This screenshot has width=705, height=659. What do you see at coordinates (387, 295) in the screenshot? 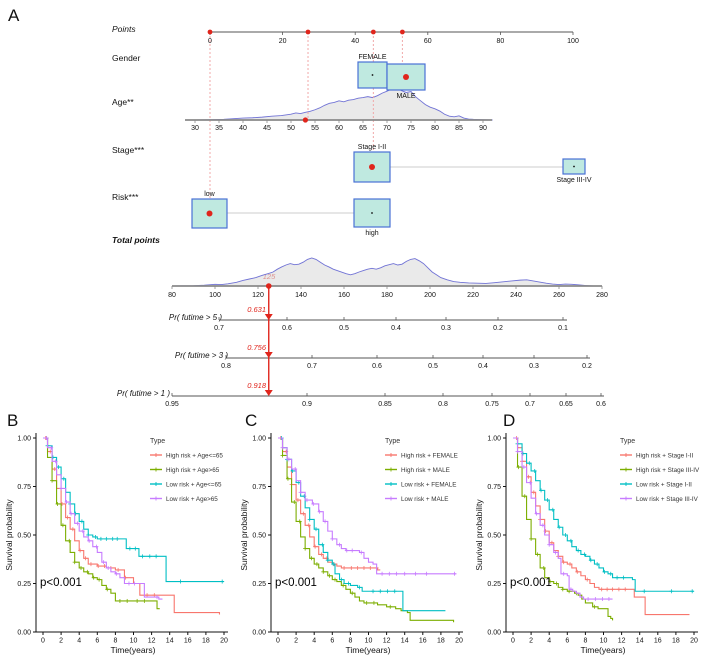
I see `total-axis-tick-label: 180` at bounding box center [387, 295].